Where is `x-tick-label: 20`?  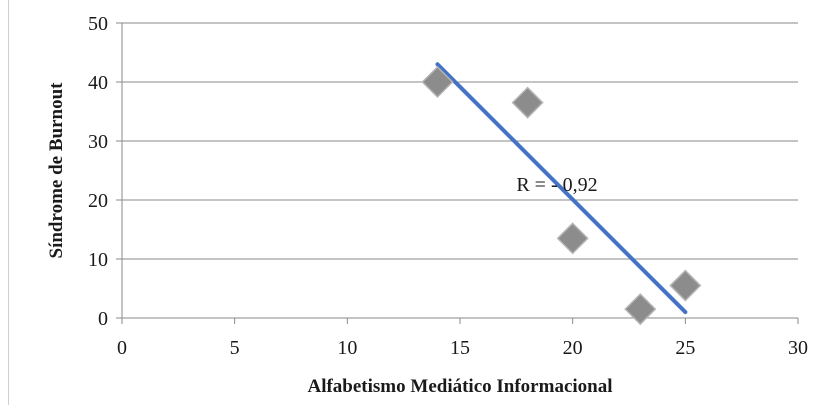
x-tick-label: 20 is located at coordinates (573, 348).